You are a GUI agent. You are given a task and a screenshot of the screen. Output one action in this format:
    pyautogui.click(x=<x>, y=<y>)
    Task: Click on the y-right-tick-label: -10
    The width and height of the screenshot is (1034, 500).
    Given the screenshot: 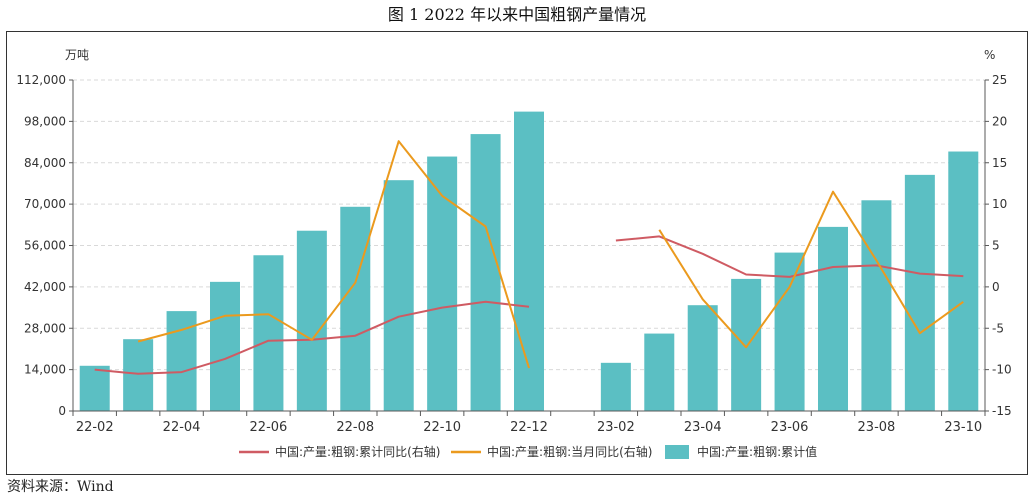 What is the action you would take?
    pyautogui.click(x=1002, y=370)
    